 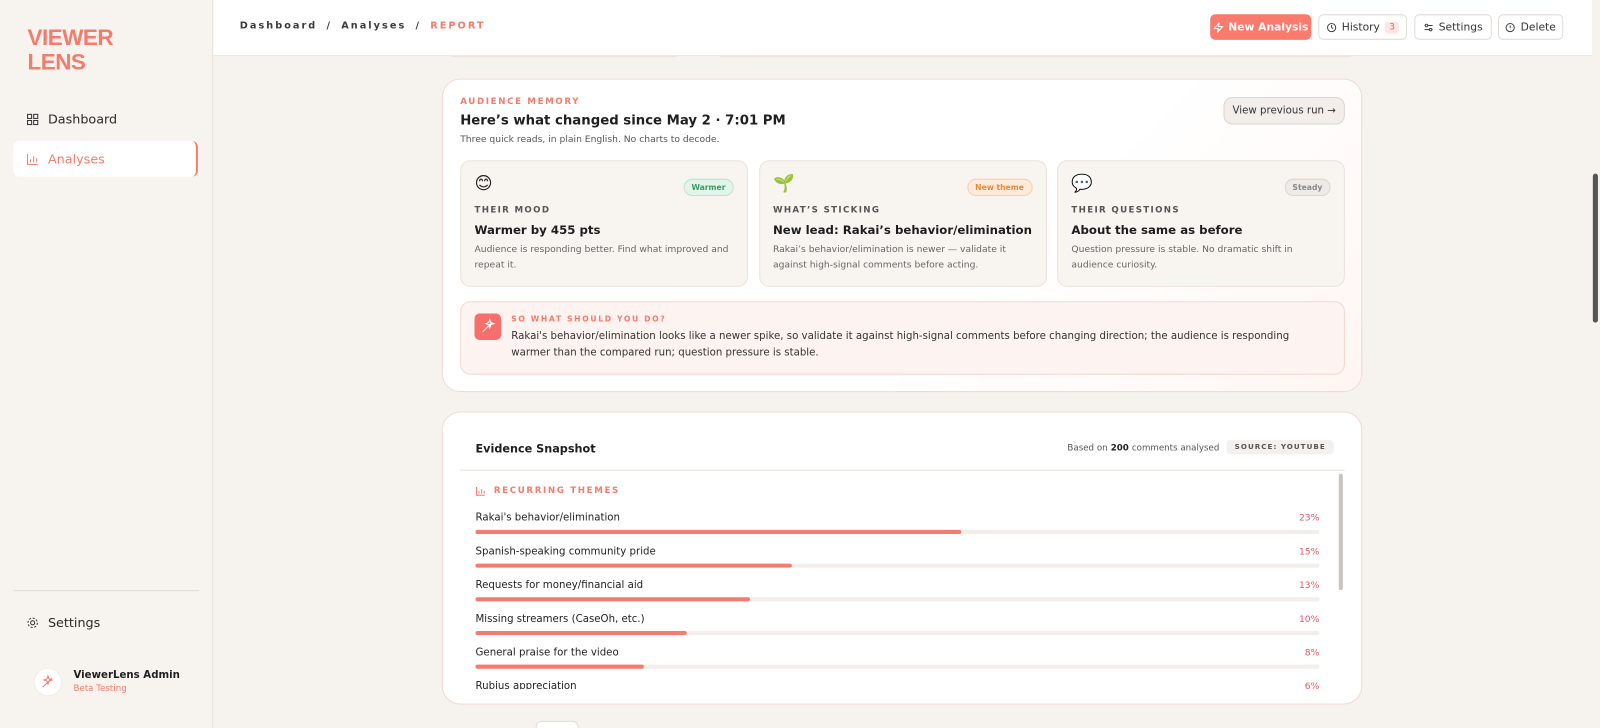 What do you see at coordinates (1087, 448) in the screenshot?
I see `based-on-text: Based on` at bounding box center [1087, 448].